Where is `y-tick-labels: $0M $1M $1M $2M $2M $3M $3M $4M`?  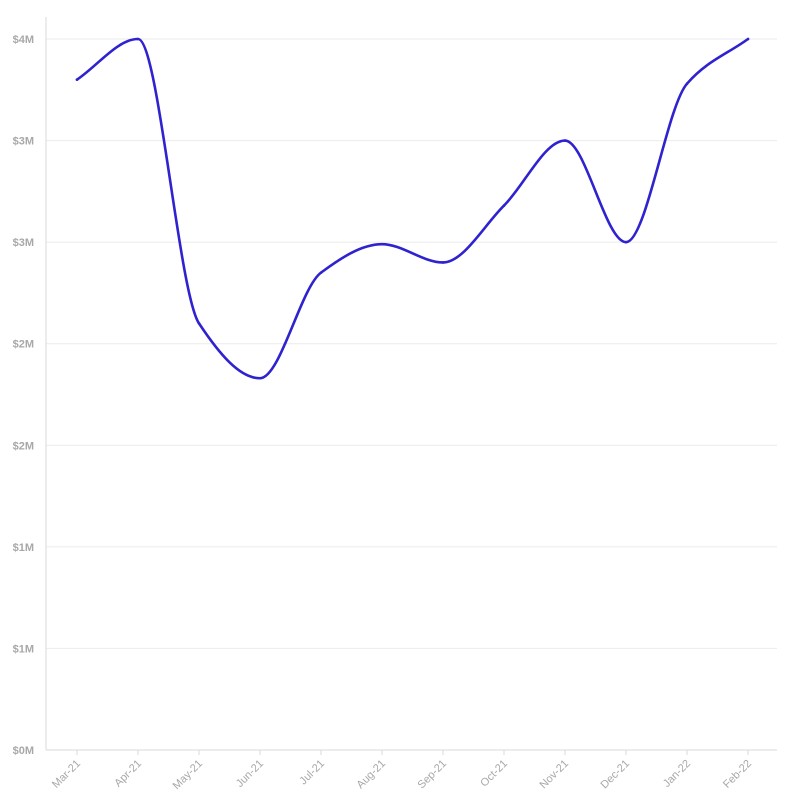
y-tick-labels: $0M $1M $1M $2M $2M $3M $3M $4M is located at coordinates (23, 395).